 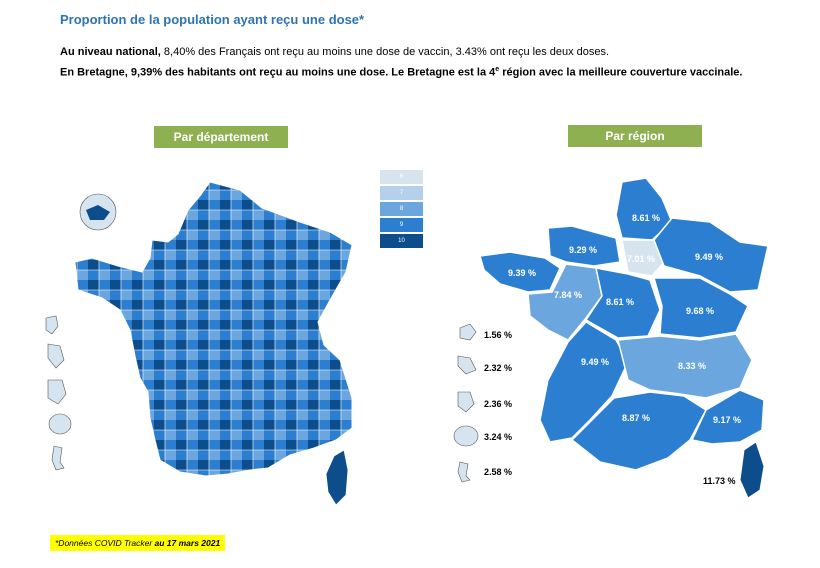 What do you see at coordinates (700, 311) in the screenshot?
I see `region-label: 9.68 %` at bounding box center [700, 311].